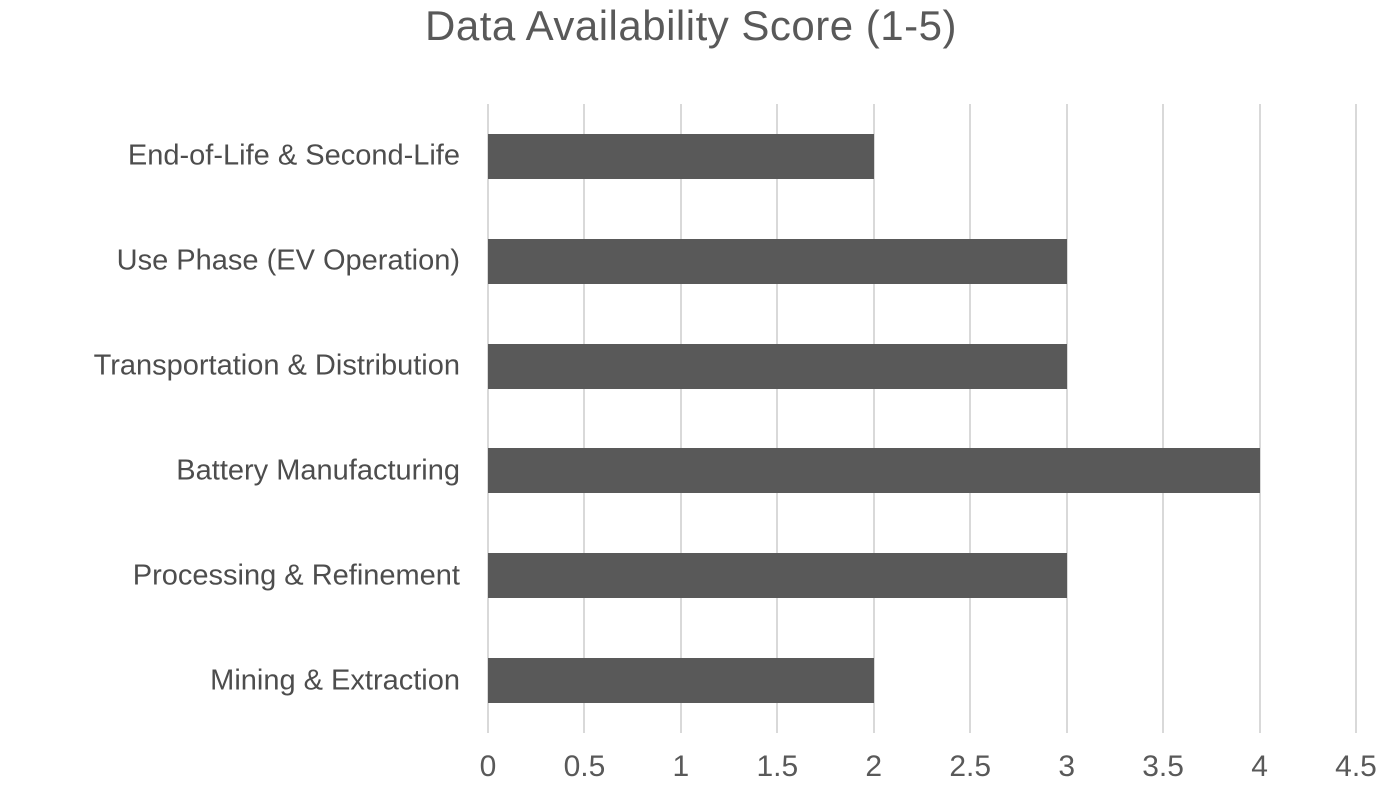  I want to click on category-label-2: Use Phase (EV Operation), so click(288, 260).